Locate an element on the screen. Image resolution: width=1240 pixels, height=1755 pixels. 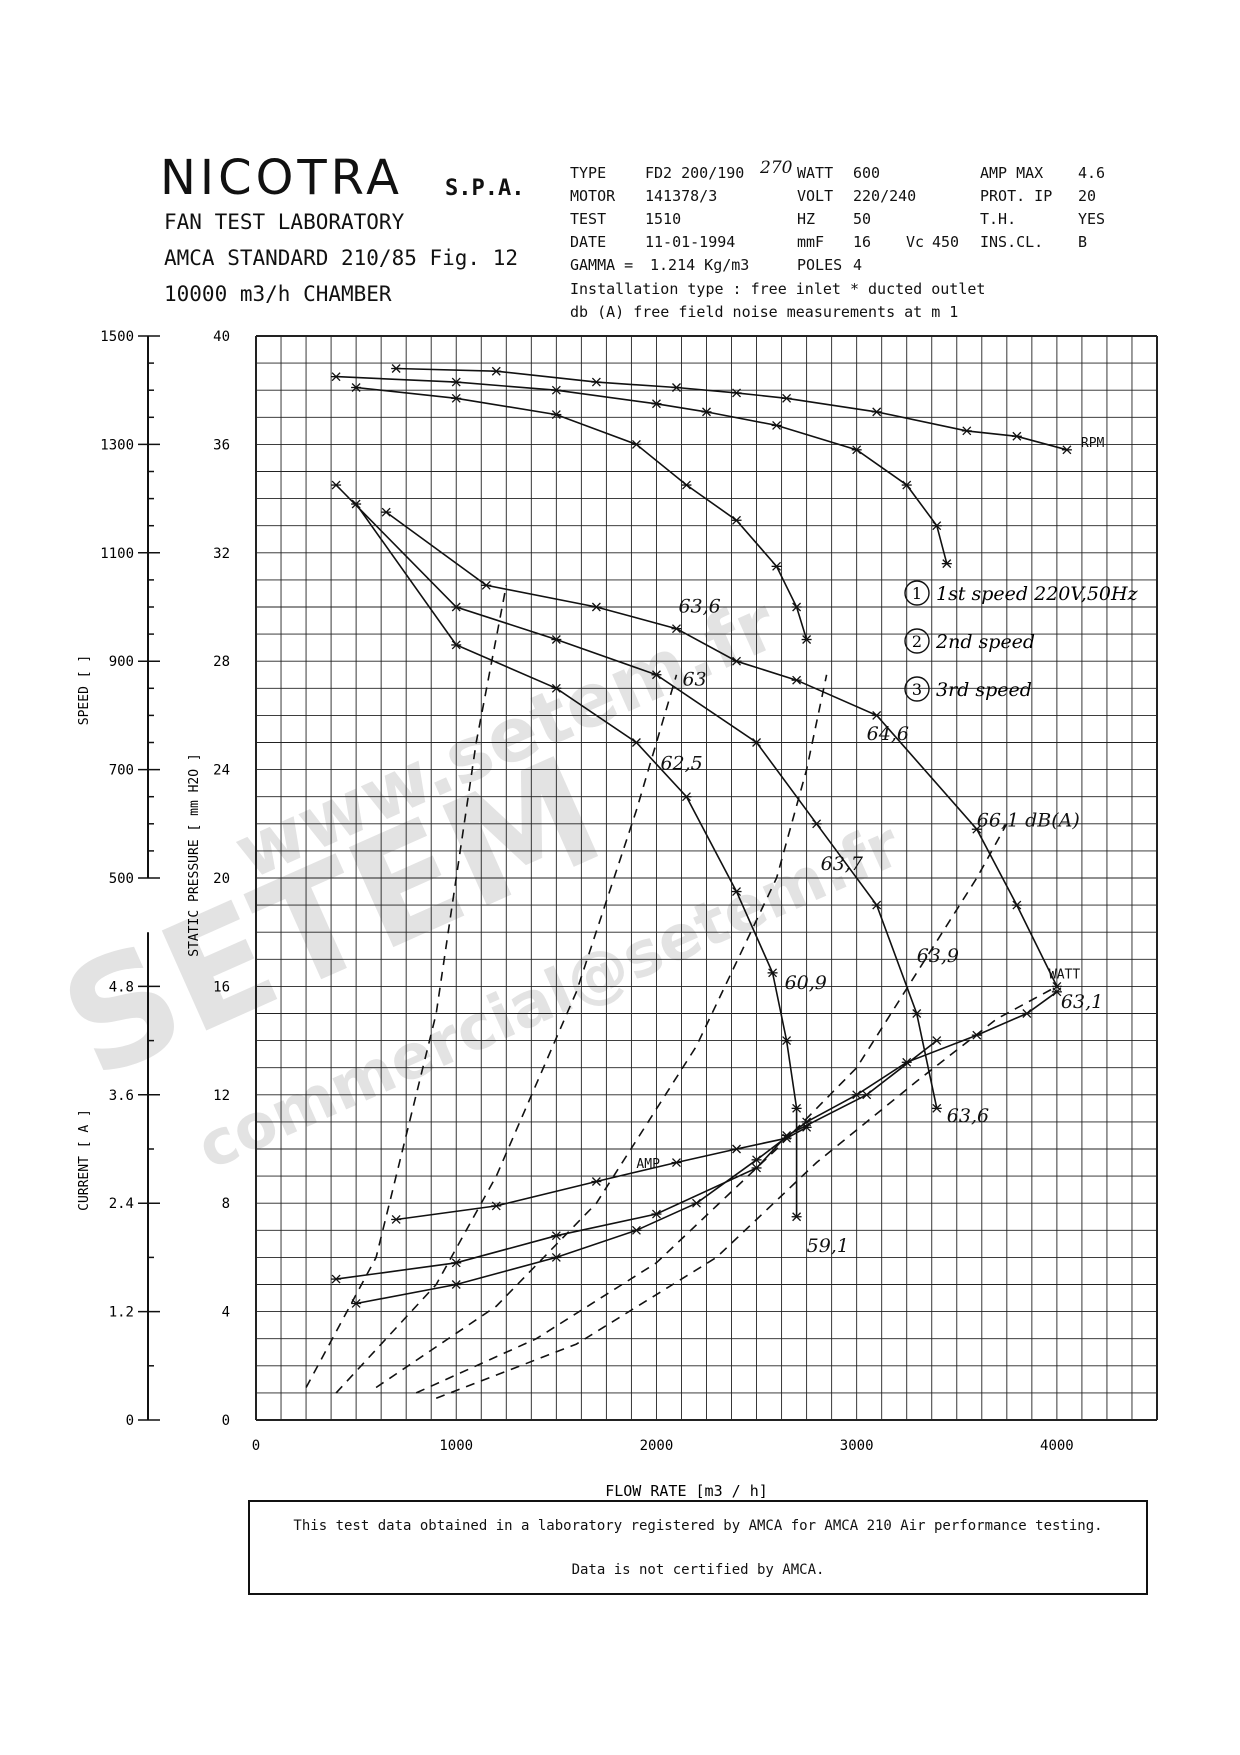
spec-label-date: DATE is located at coordinates (588, 242).